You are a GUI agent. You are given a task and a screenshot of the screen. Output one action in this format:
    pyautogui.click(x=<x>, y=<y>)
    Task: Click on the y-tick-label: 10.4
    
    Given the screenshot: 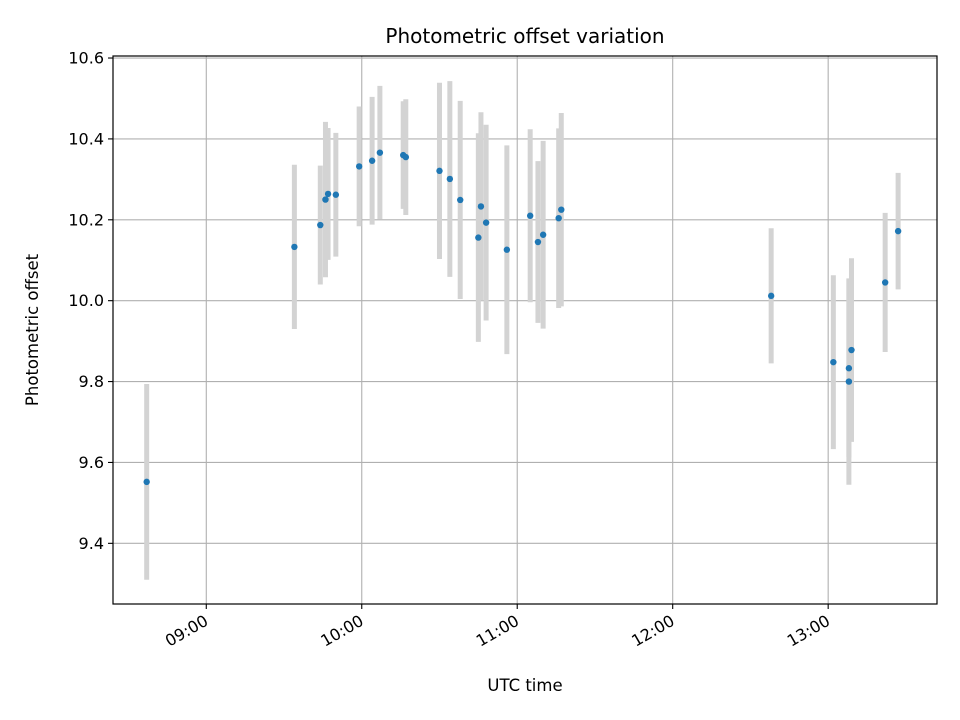 What is the action you would take?
    pyautogui.click(x=86, y=138)
    